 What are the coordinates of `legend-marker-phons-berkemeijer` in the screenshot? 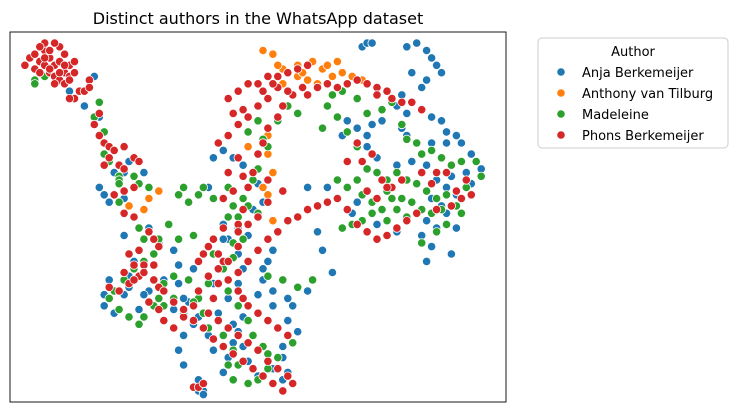 It's located at (561, 135).